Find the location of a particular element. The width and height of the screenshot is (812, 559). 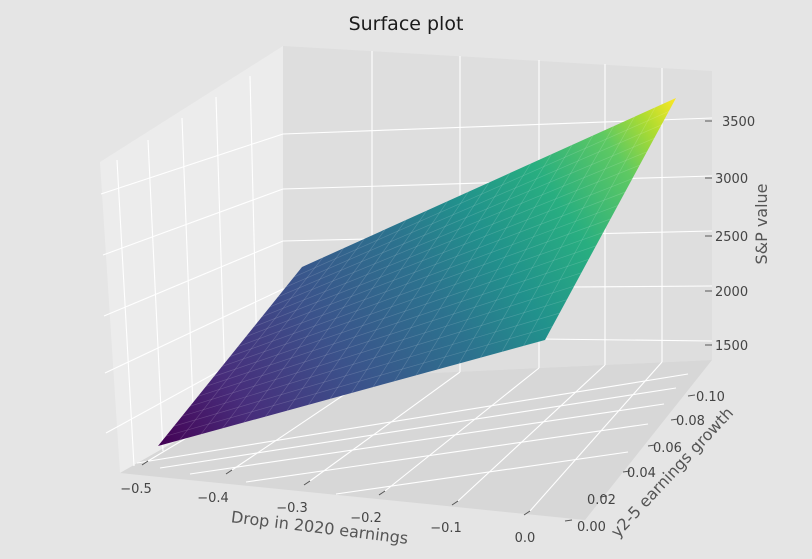

x-tick-label: −0.4 is located at coordinates (213, 498).